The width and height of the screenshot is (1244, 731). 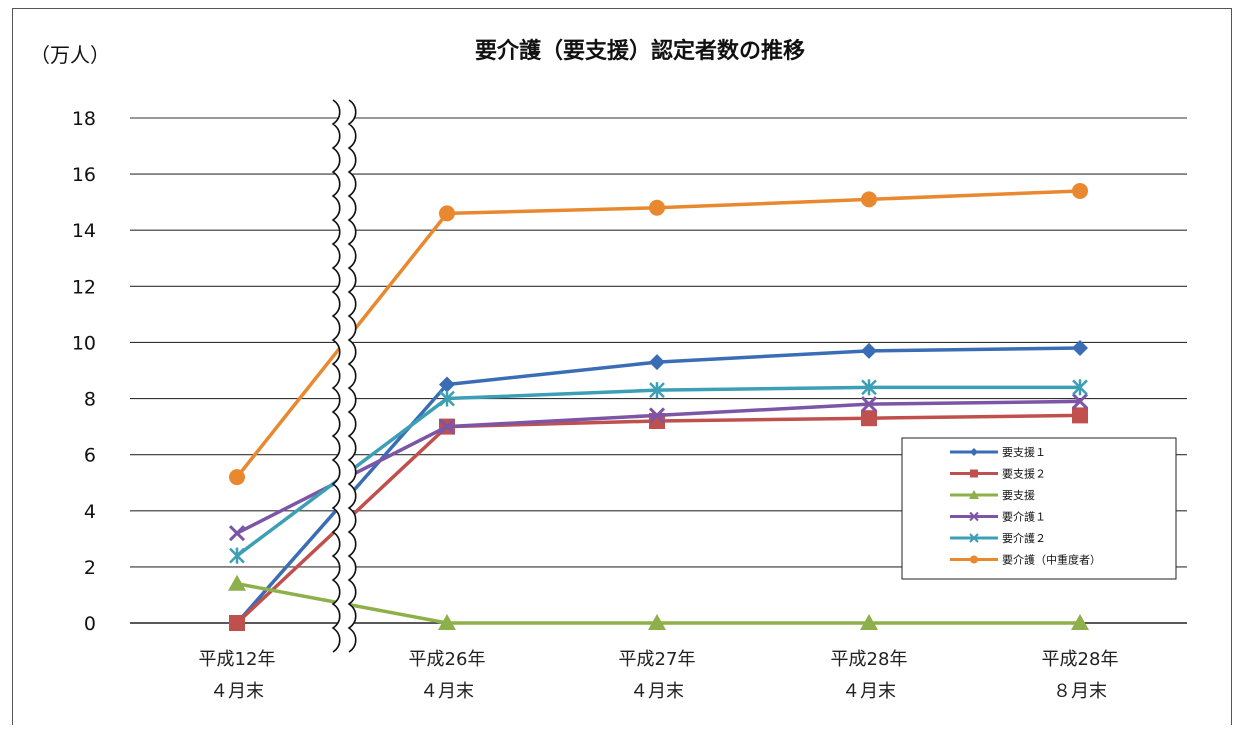 I want to click on y-tick-label: 10, so click(x=84, y=343).